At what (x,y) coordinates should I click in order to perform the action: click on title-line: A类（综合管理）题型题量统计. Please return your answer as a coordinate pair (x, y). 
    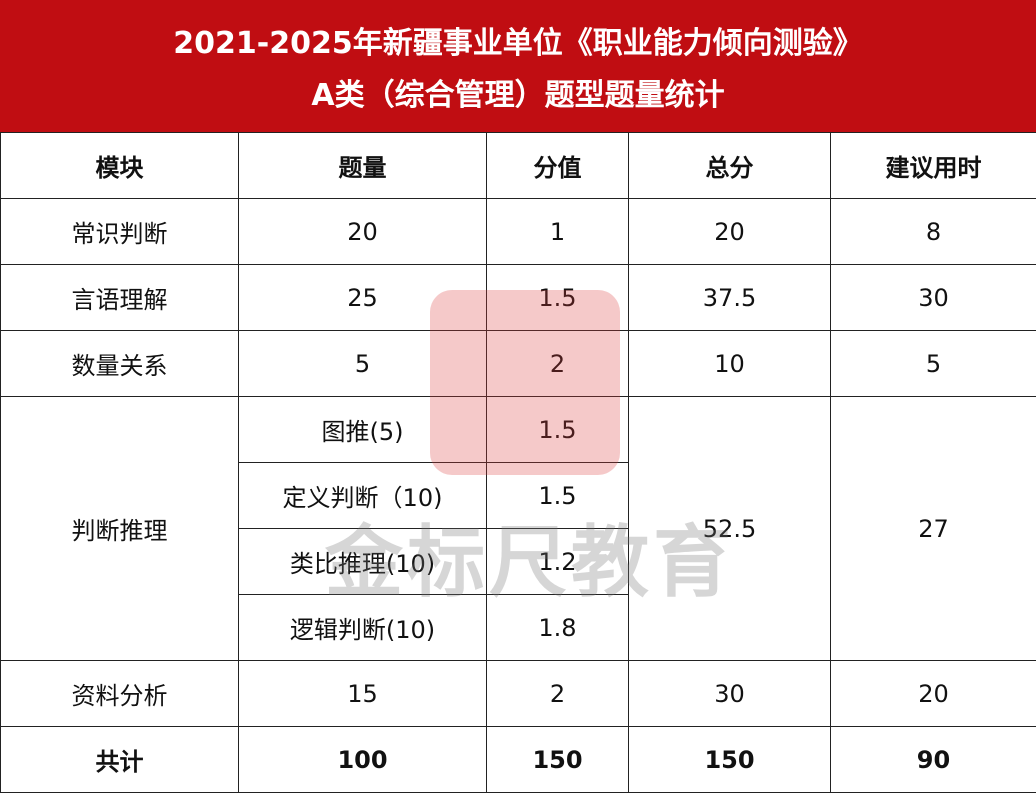
    Looking at the image, I should click on (518, 95).